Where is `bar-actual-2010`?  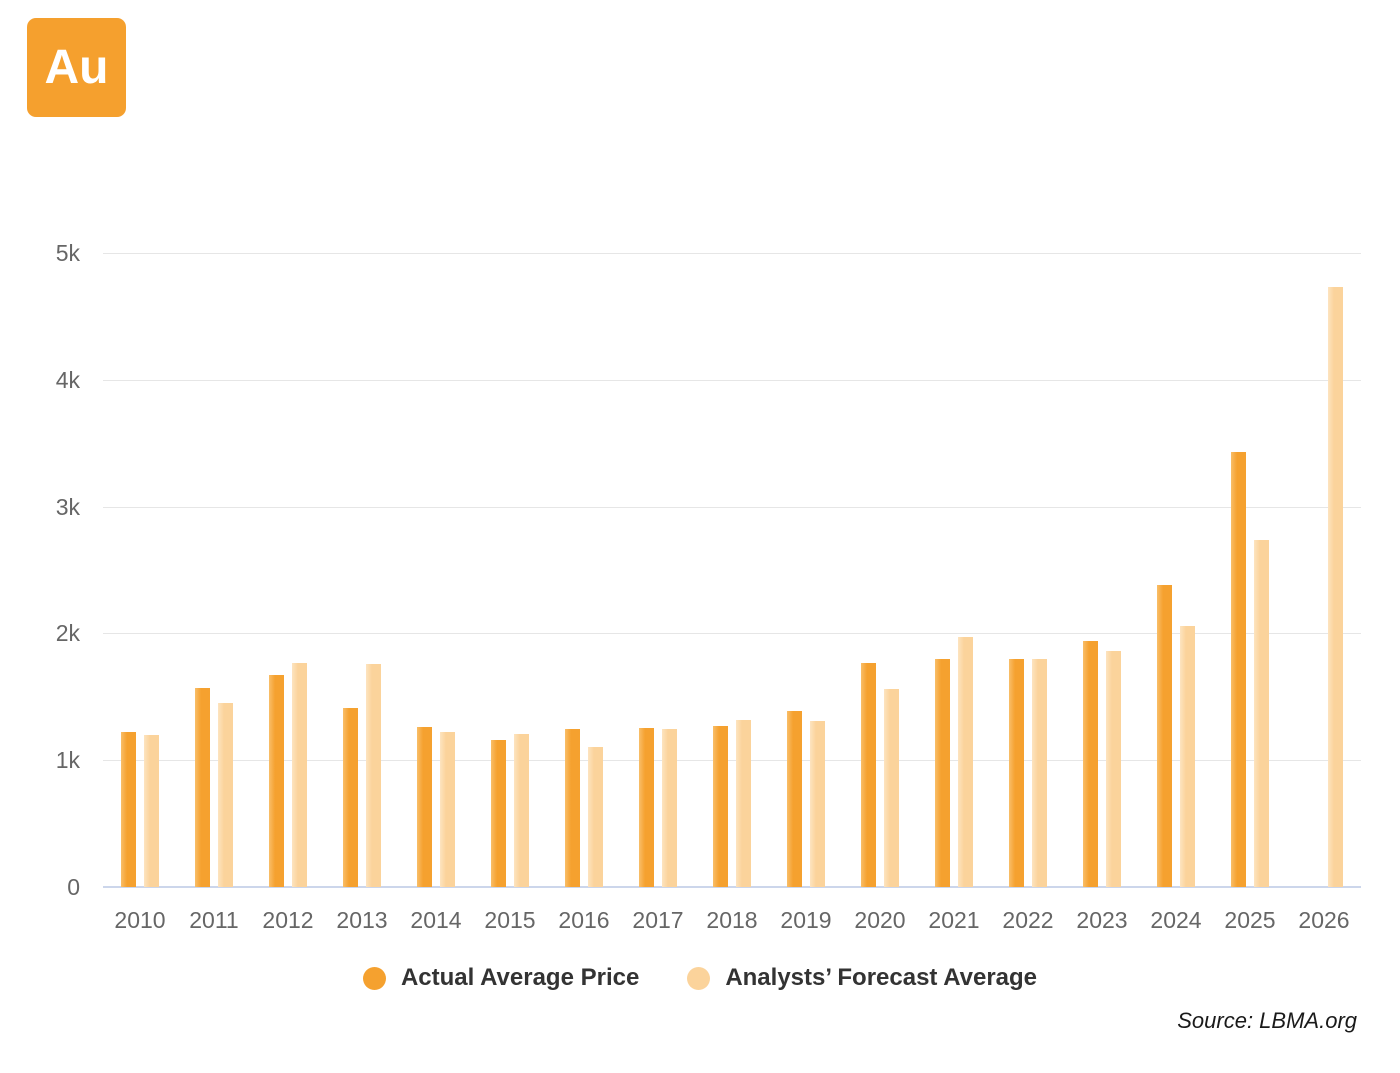
bar-actual-2010 is located at coordinates (128, 809).